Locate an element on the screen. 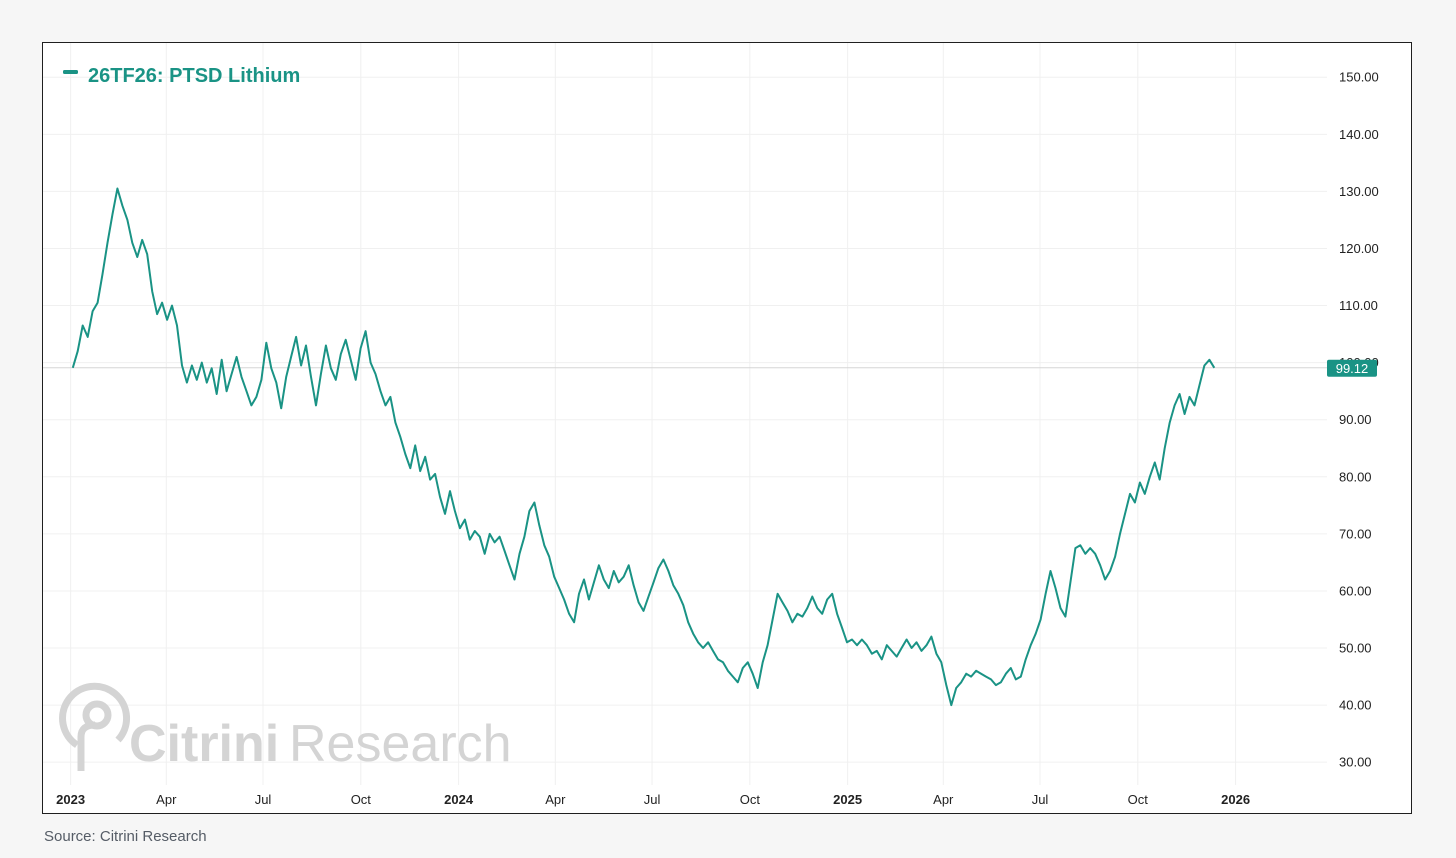  watermark-brand-light: Research is located at coordinates (400, 744).